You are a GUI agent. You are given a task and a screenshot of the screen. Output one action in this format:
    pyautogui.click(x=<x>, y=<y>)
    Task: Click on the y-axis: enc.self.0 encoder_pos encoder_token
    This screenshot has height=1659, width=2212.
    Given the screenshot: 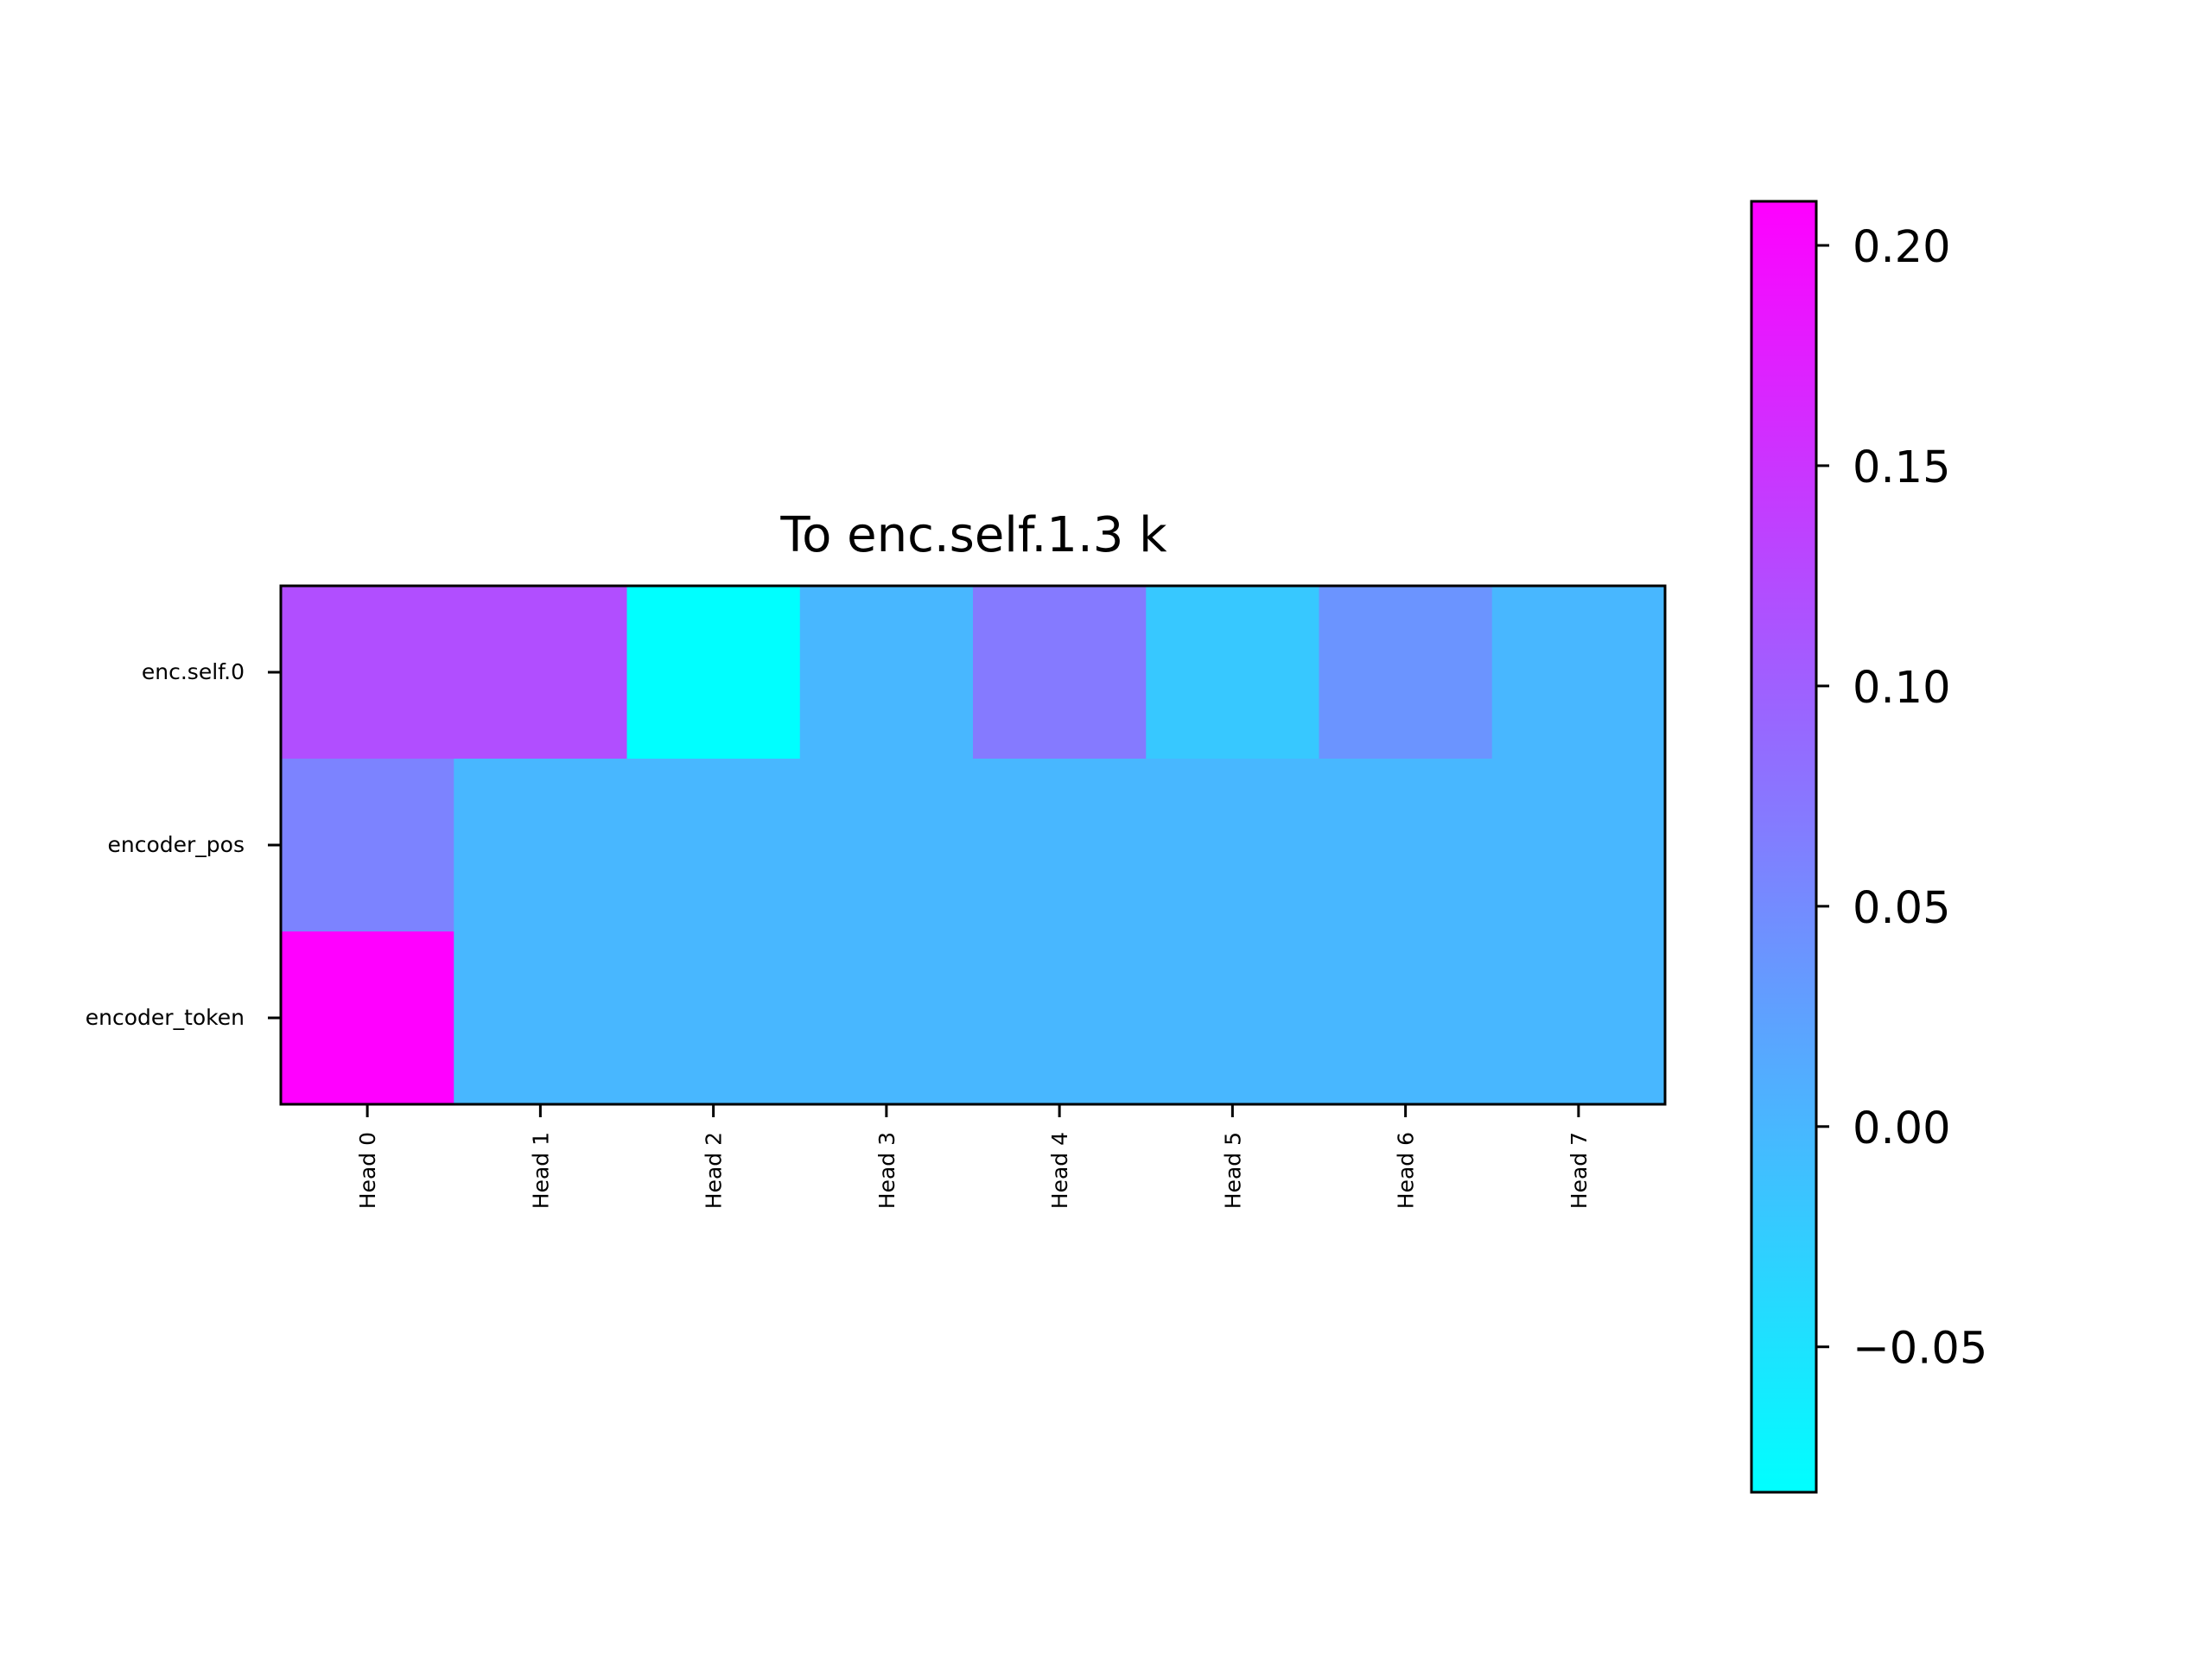 What is the action you would take?
    pyautogui.click(x=183, y=844)
    